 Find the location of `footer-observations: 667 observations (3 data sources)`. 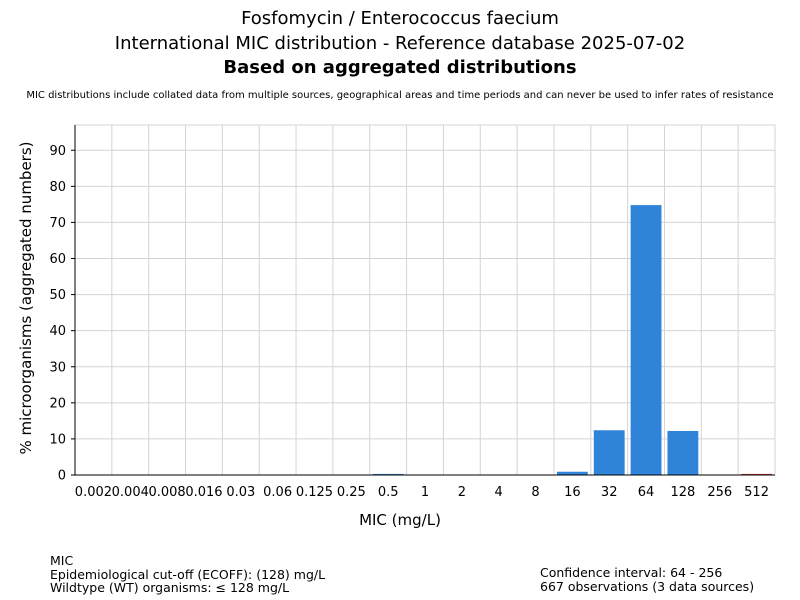

footer-observations: 667 observations (3 data sources) is located at coordinates (647, 586).